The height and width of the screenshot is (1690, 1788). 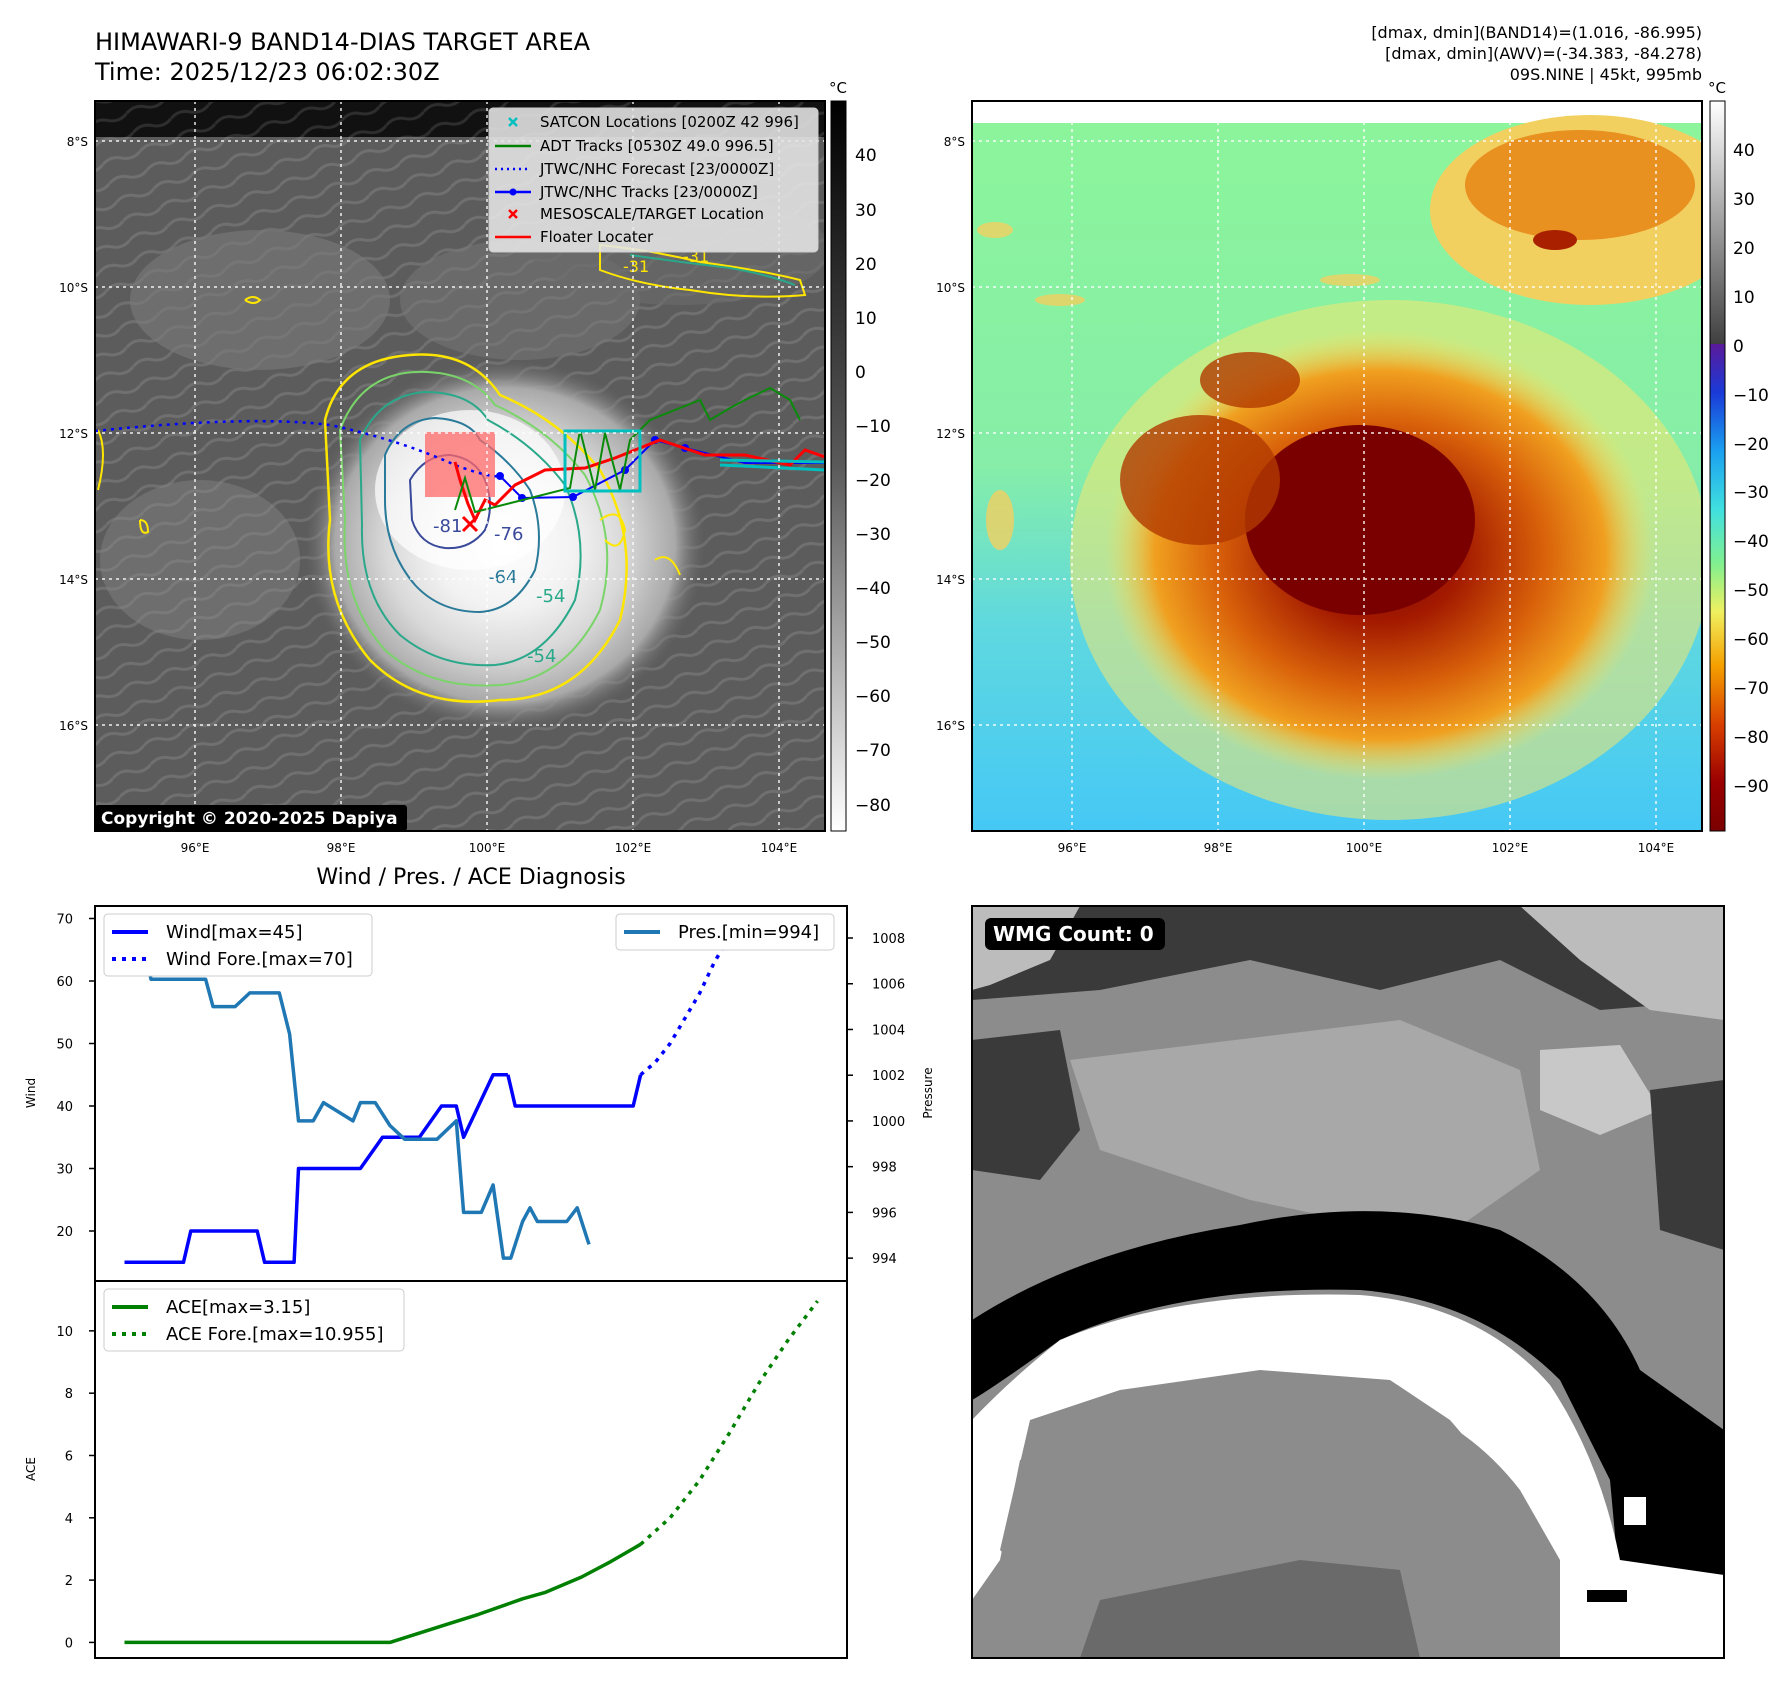 What do you see at coordinates (1744, 298) in the screenshot?
I see `colorbar-tick: 10` at bounding box center [1744, 298].